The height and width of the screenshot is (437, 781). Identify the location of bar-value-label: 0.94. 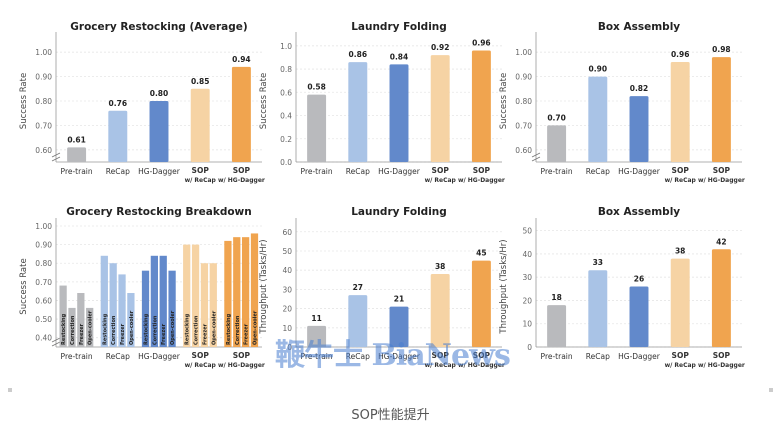
(241, 59).